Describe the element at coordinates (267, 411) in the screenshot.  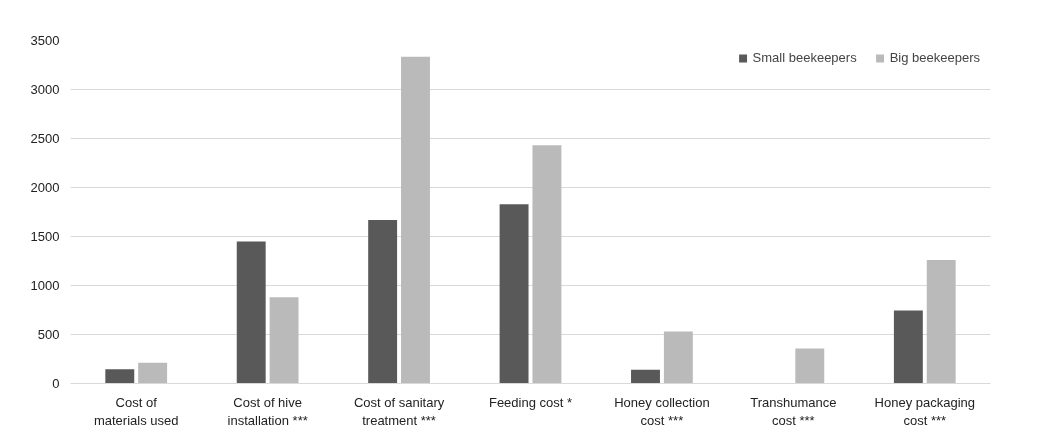
I see `x-tick-label: Cost of hive installation ***` at that location.